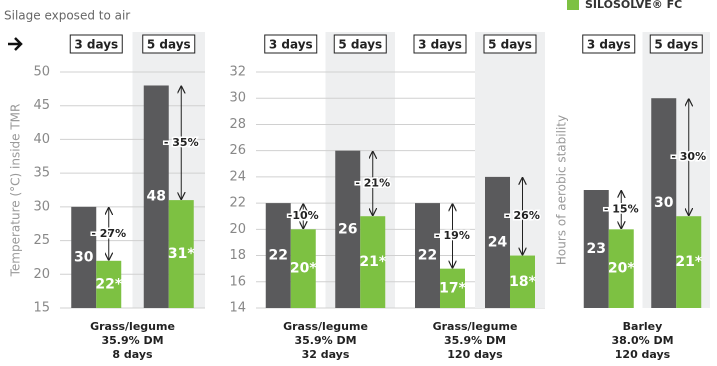 Image resolution: width=717 pixels, height=366 pixels. Describe the element at coordinates (237, 124) in the screenshot. I see `y-tick-label: 28` at that location.